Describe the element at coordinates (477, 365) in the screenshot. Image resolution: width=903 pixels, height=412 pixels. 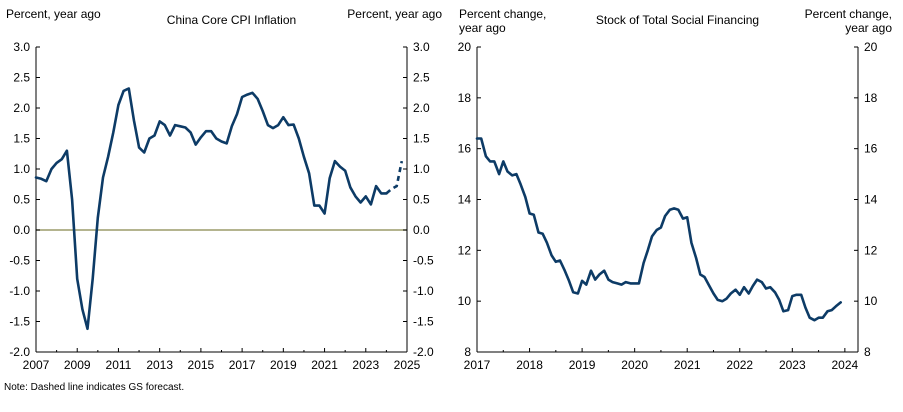
I see `tsf-x-tick-label: 2017` at that location.